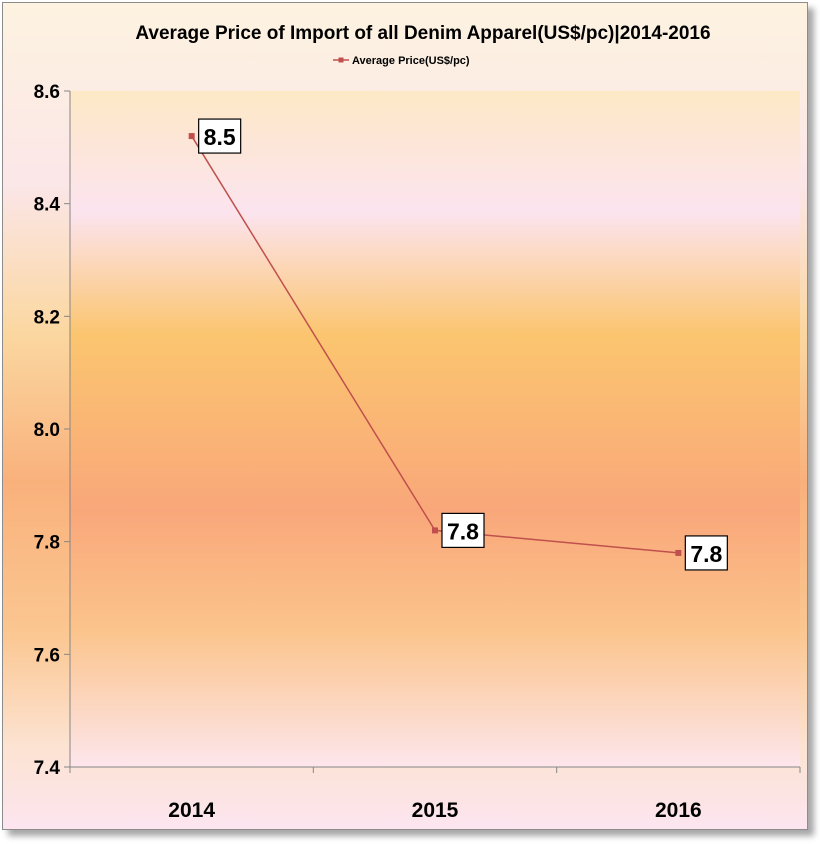  Describe the element at coordinates (47, 430) in the screenshot. I see `y-tick-label: 8.0` at that location.